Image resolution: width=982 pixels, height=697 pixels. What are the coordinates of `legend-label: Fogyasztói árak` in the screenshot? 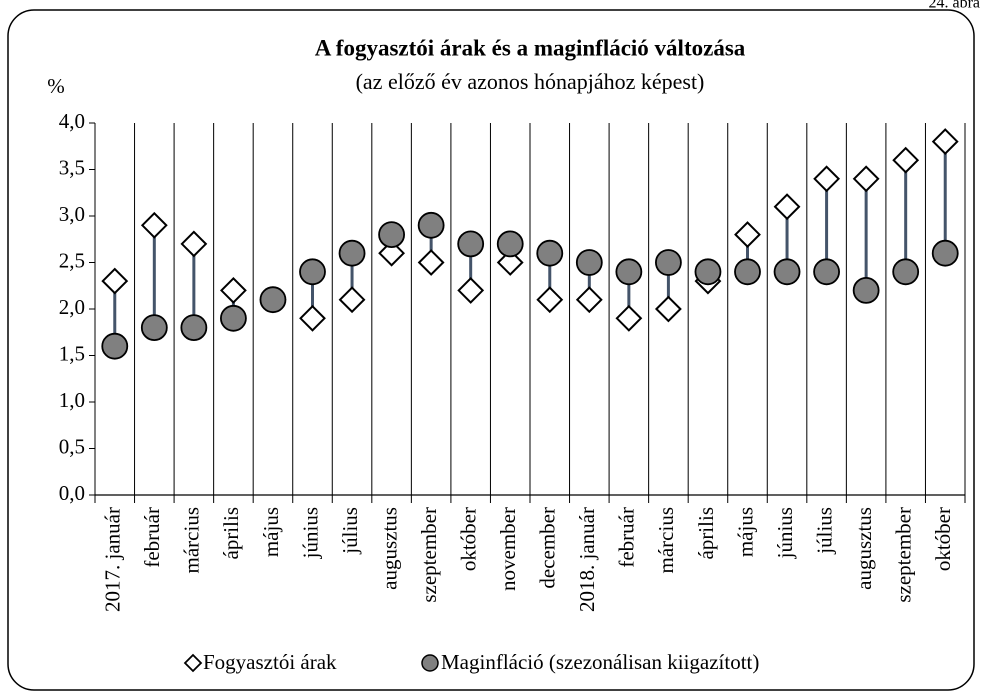 It's located at (270, 662).